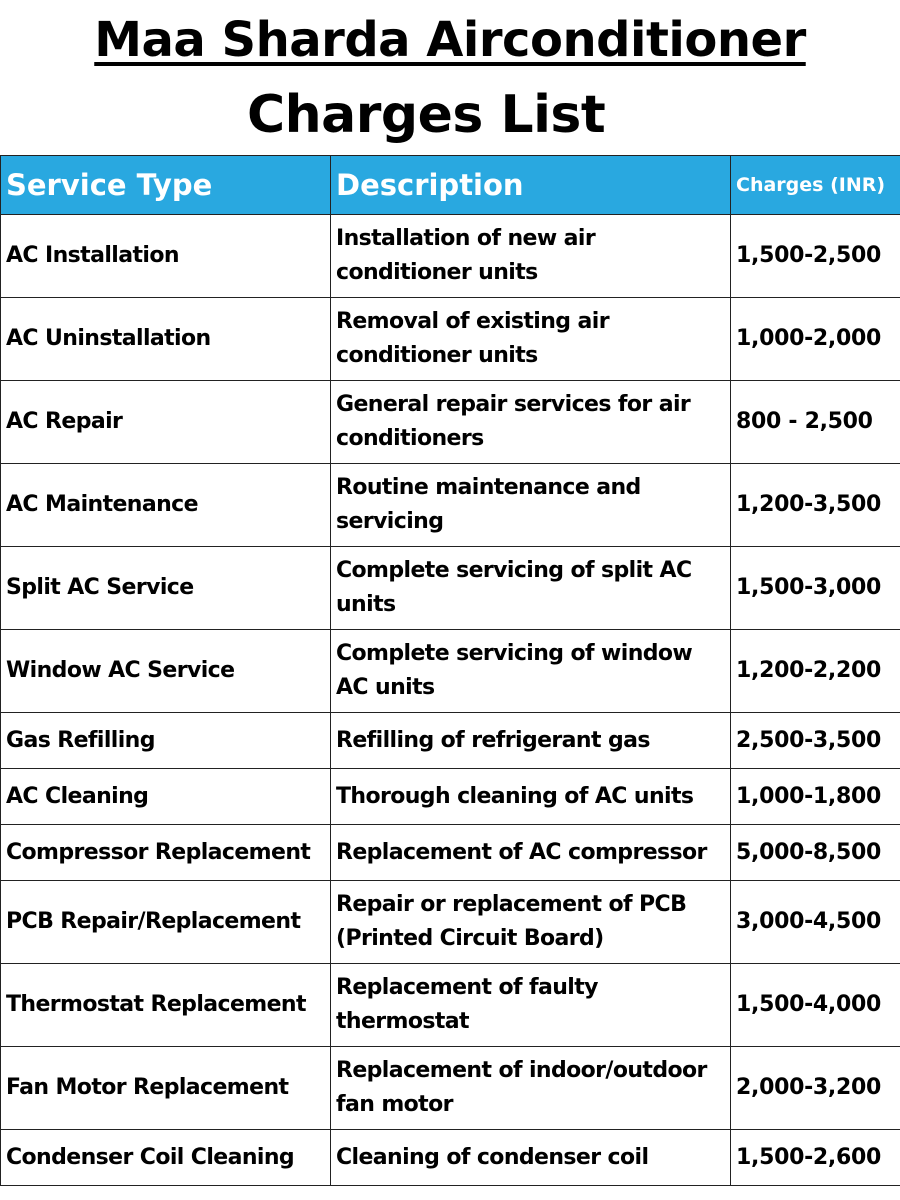 This screenshot has height=1200, width=900. Describe the element at coordinates (815, 1157) in the screenshot. I see `charges-cell: 1,500-2,600` at that location.